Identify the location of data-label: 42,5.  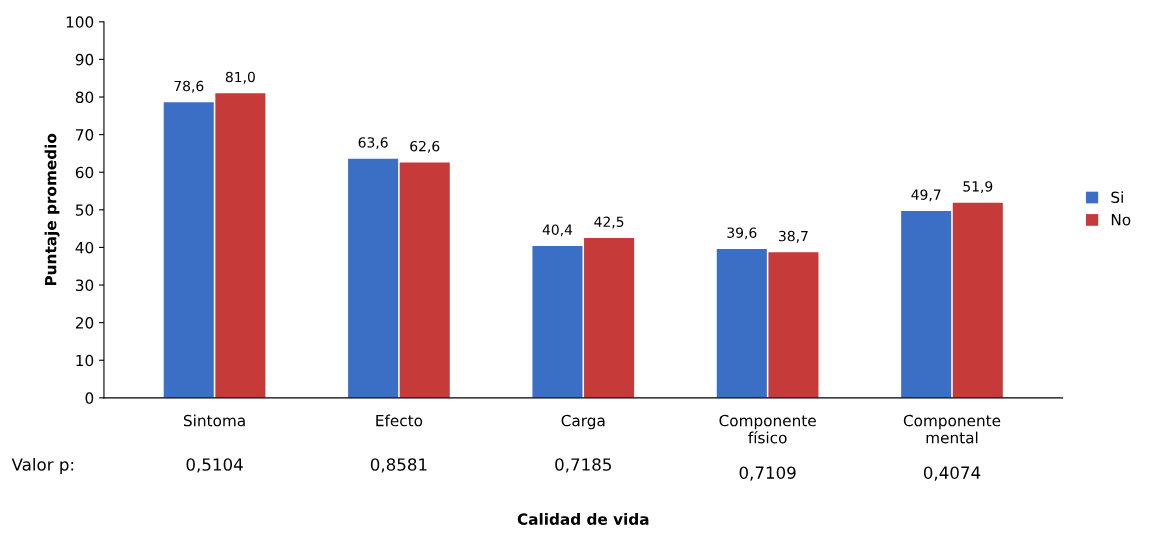
(609, 222).